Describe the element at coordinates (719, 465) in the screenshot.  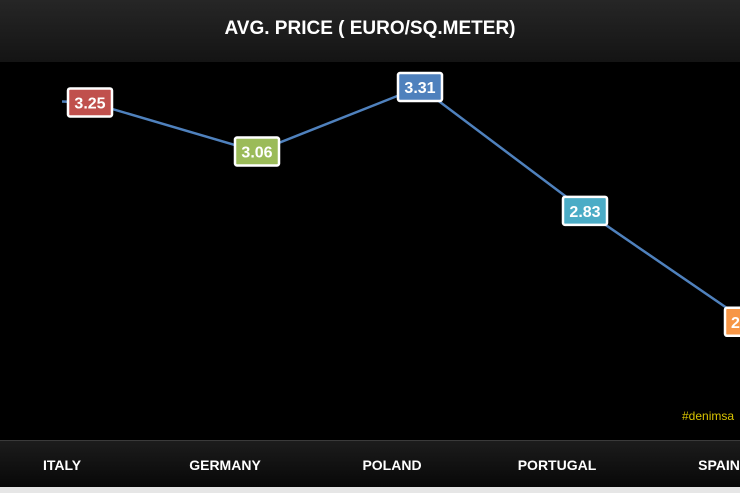
I see `category-label-spain: SPAIN` at that location.